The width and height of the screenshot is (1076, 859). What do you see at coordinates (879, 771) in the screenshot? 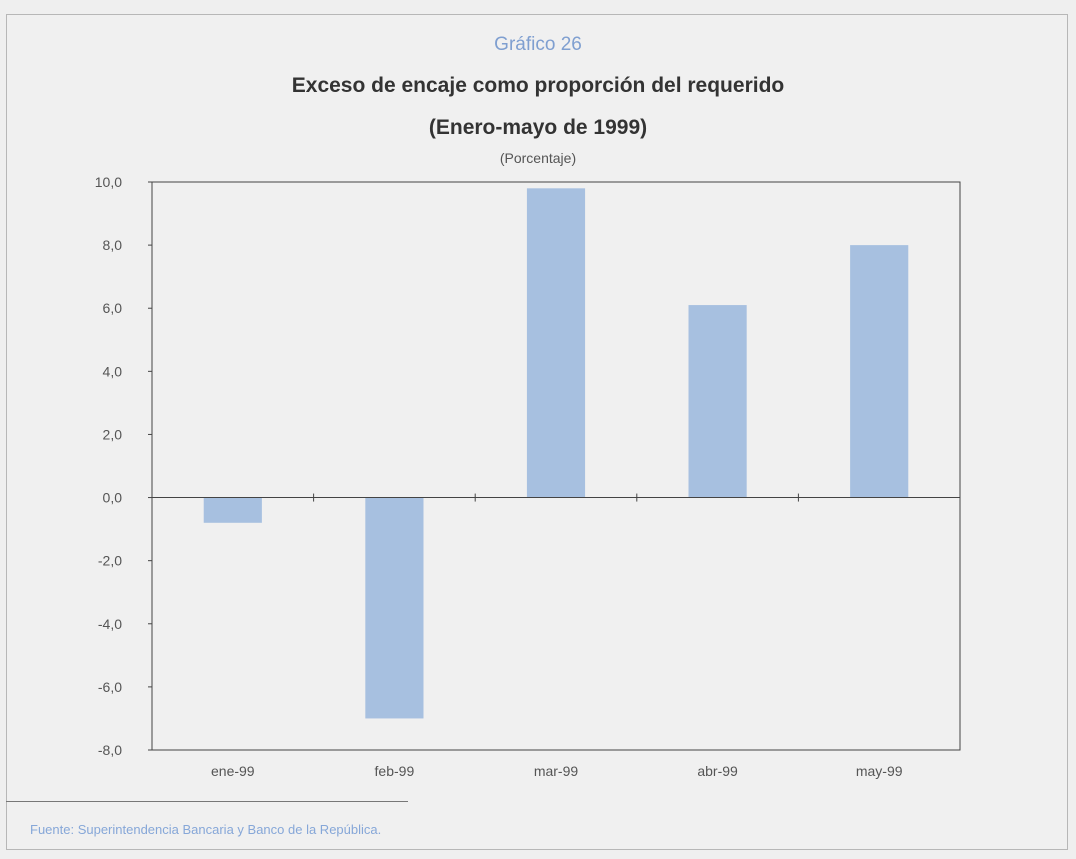
I see `x-tick-label: may-99` at bounding box center [879, 771].